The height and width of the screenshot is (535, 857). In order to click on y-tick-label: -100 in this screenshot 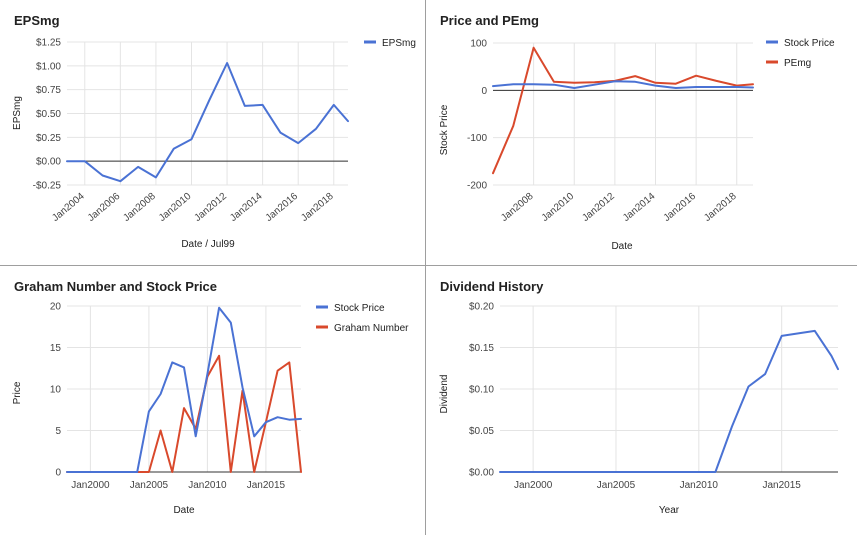, I will do `click(477, 138)`.